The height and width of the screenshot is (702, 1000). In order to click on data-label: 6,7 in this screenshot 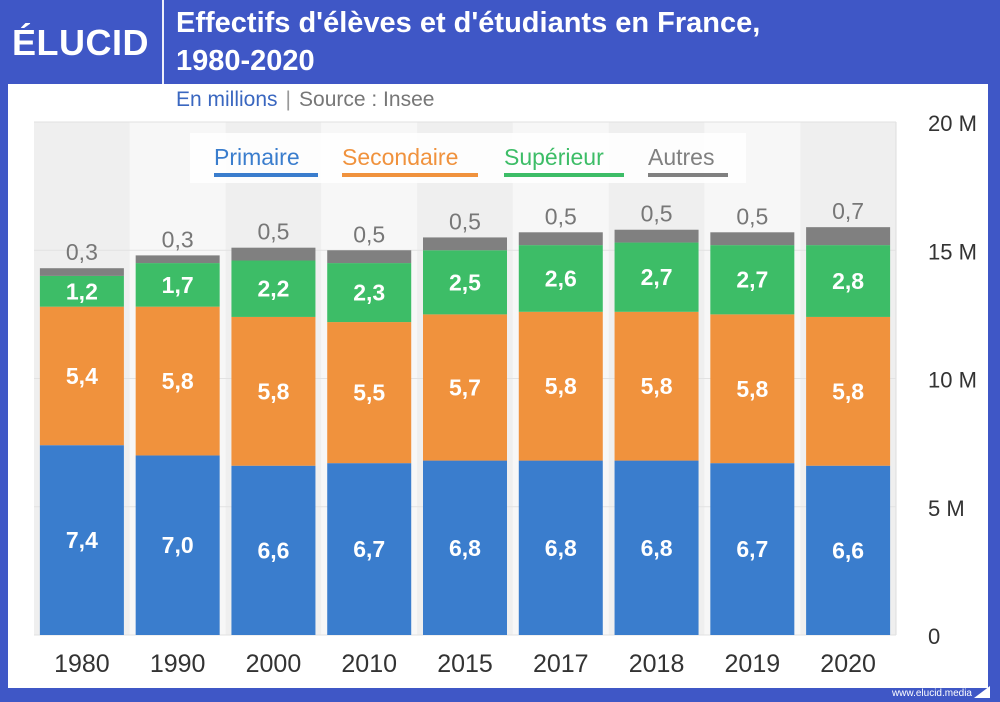, I will do `click(752, 549)`.